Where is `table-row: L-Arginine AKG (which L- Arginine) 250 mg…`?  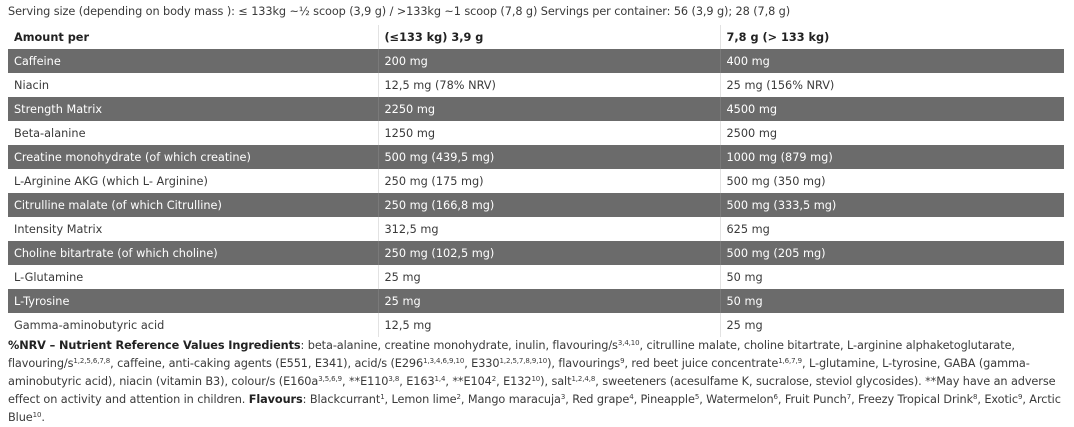 table-row: L-Arginine AKG (which L- Arginine) 250 mg… is located at coordinates (536, 181).